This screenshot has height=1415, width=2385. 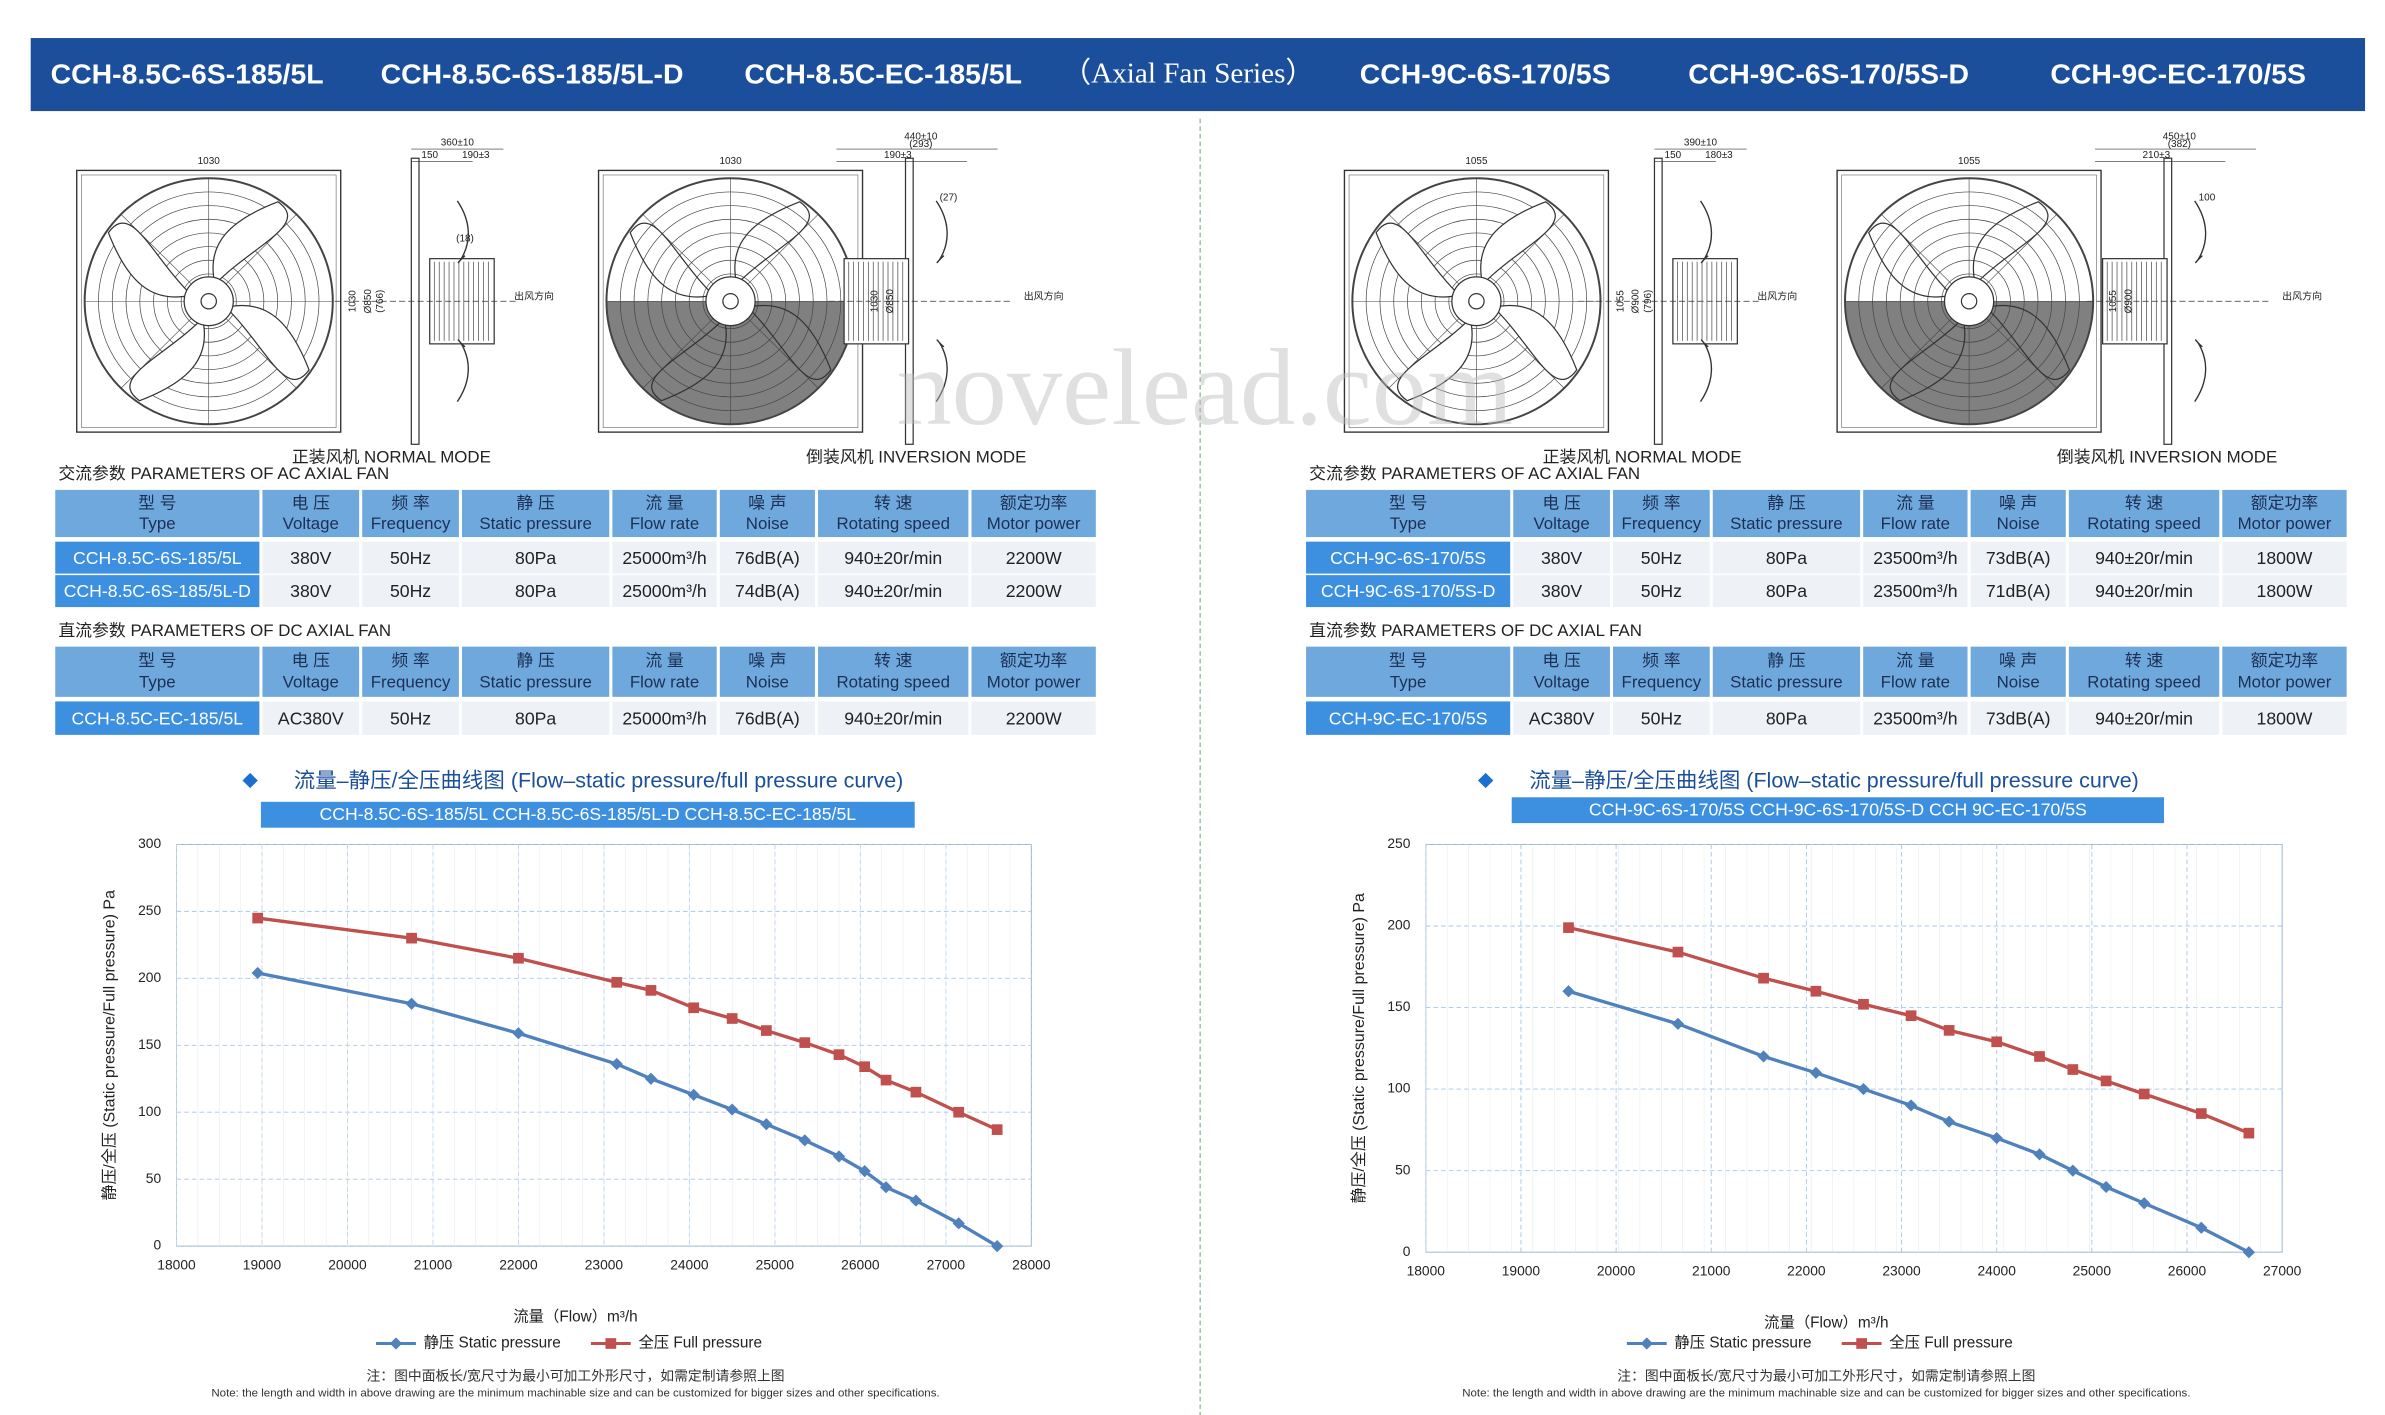 What do you see at coordinates (1476, 301) in the screenshot?
I see `hub-center` at bounding box center [1476, 301].